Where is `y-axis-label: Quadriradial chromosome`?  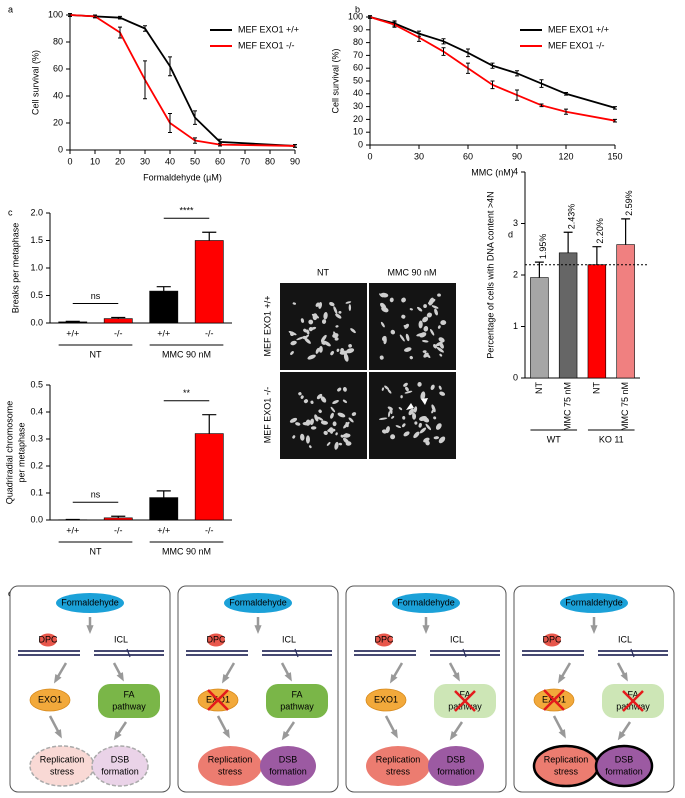
y-axis-label: Quadriradial chromosome is located at coordinates (9, 453).